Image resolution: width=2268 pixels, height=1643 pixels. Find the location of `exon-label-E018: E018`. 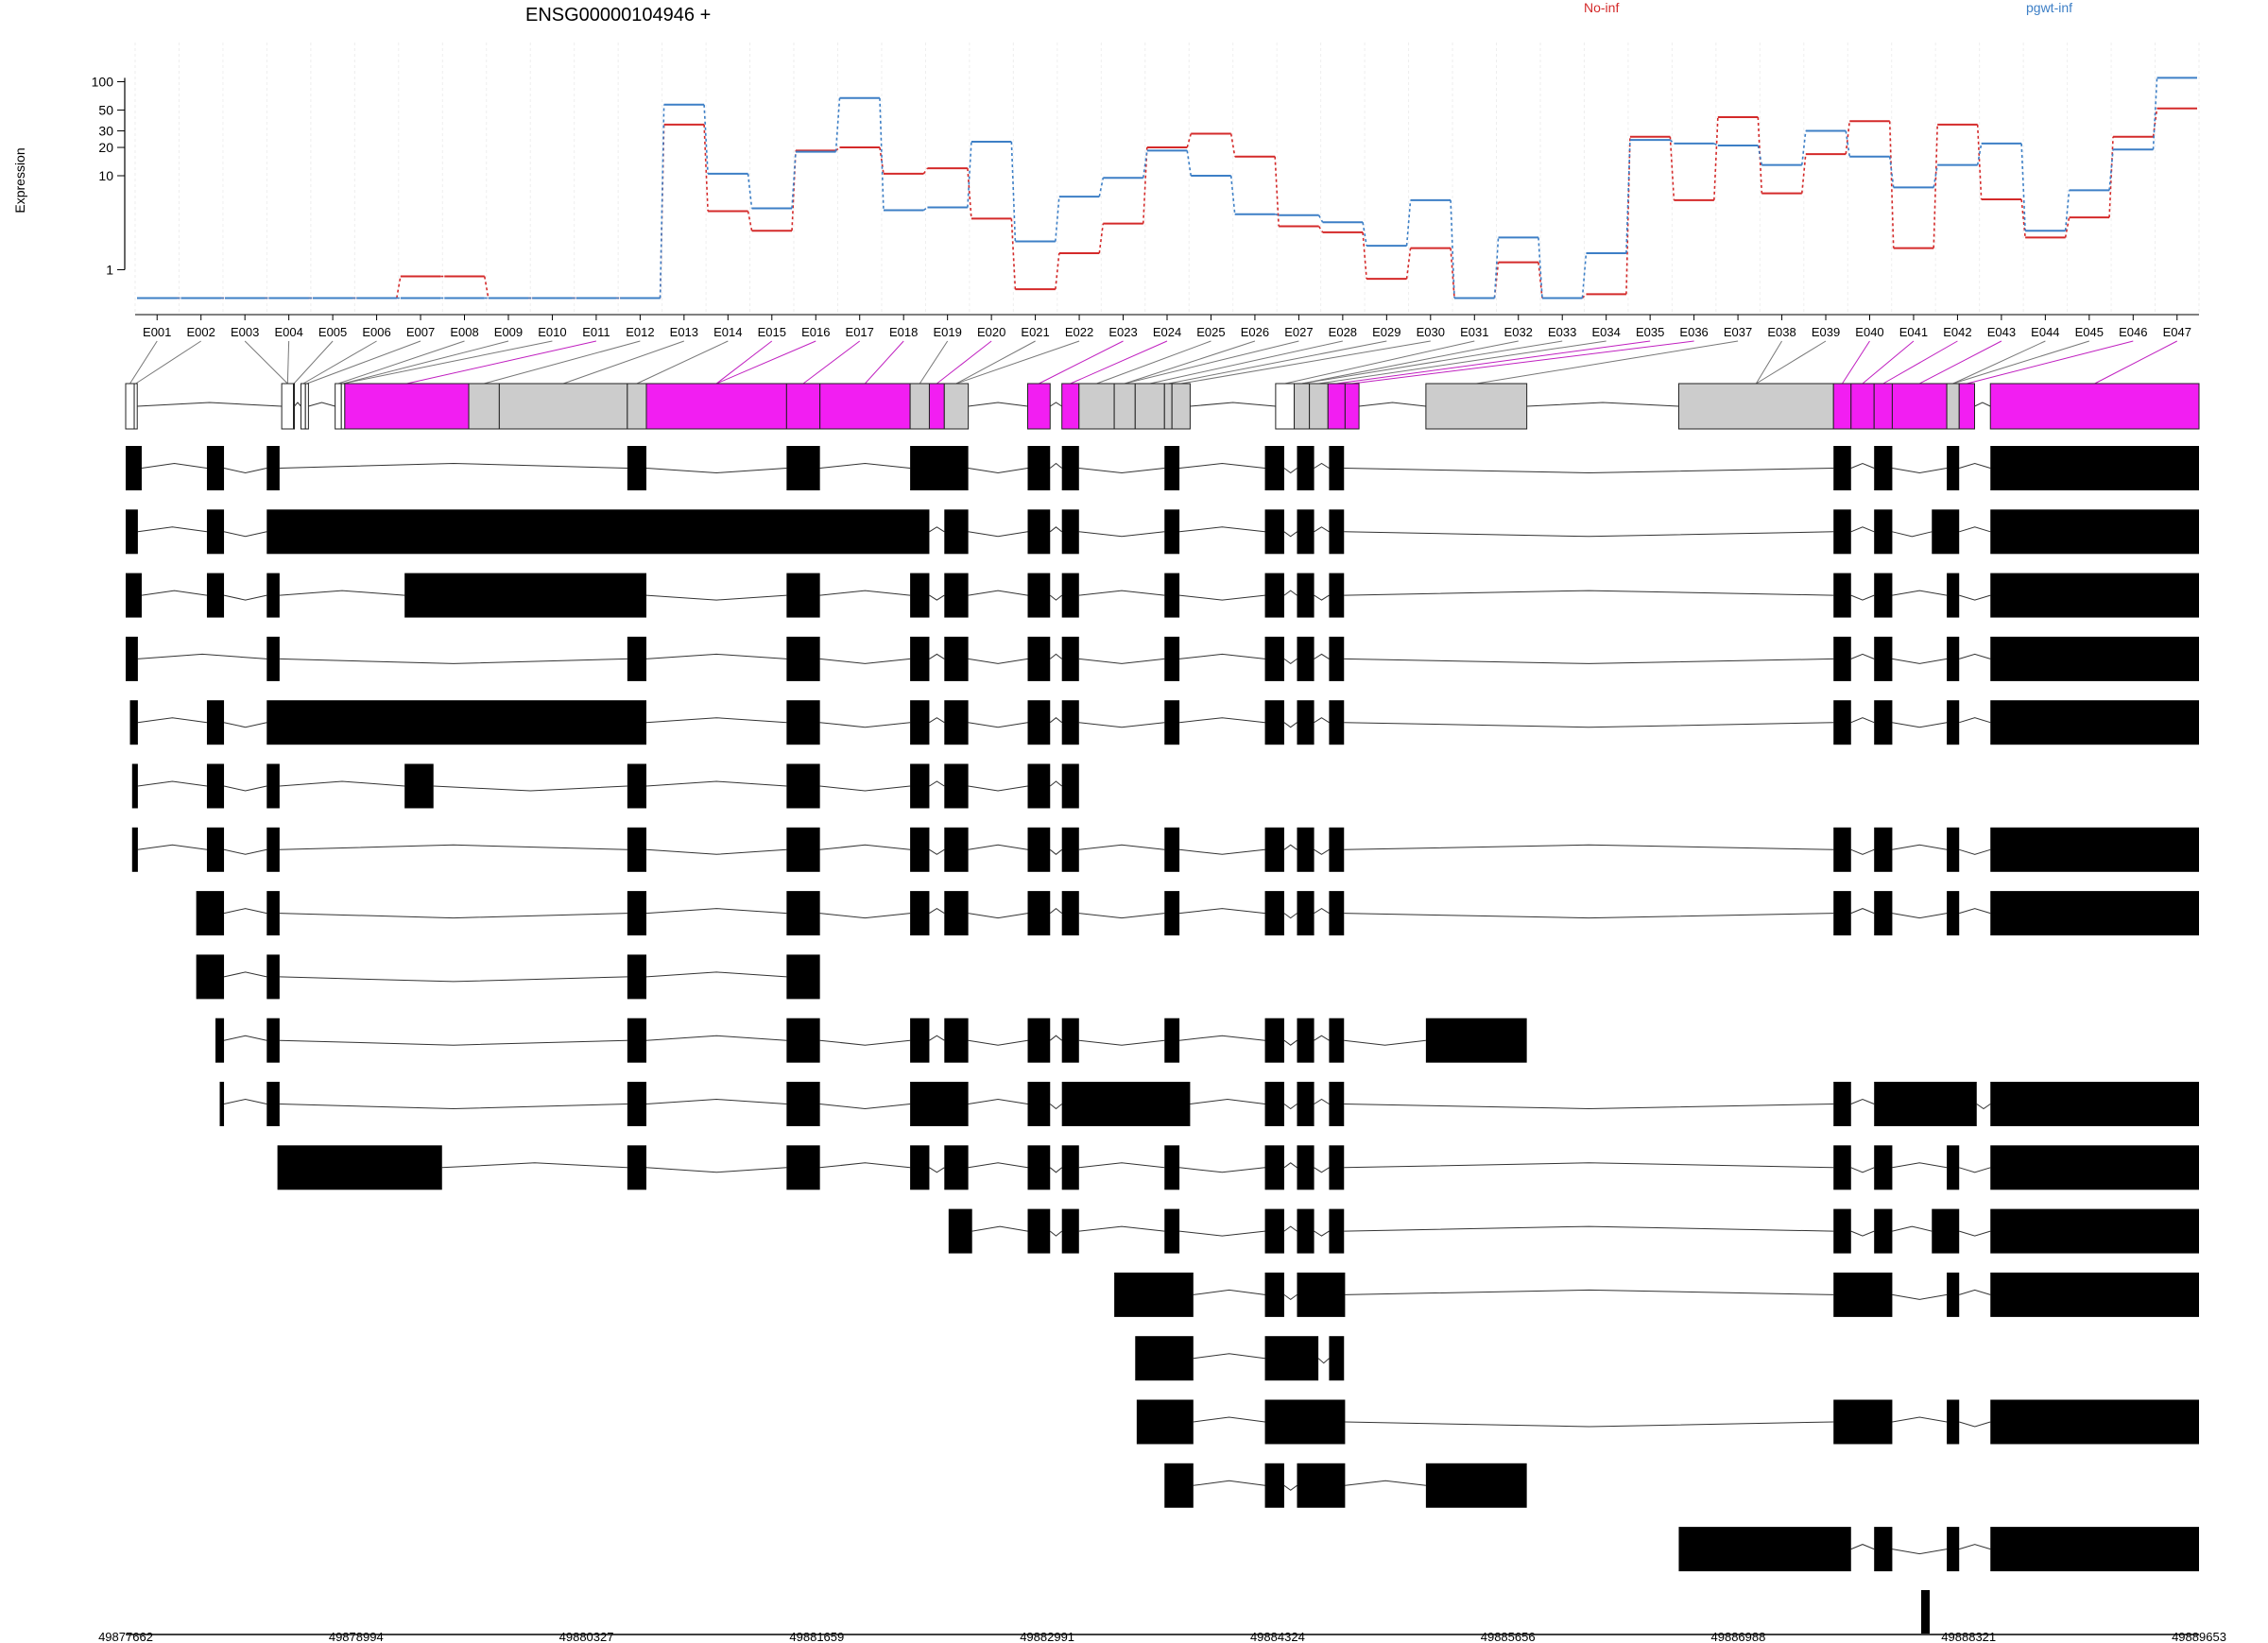

exon-label-E018: E018 is located at coordinates (903, 332).